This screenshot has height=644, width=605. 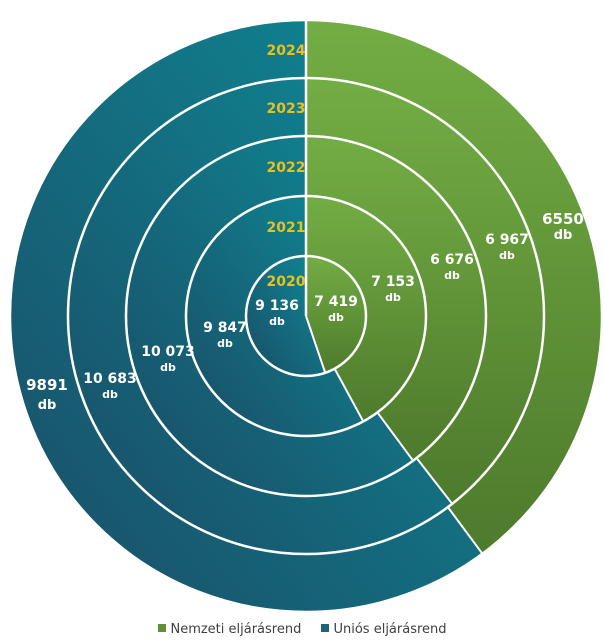 What do you see at coordinates (563, 219) in the screenshot?
I see `value-nemzeti-2024: 6550` at bounding box center [563, 219].